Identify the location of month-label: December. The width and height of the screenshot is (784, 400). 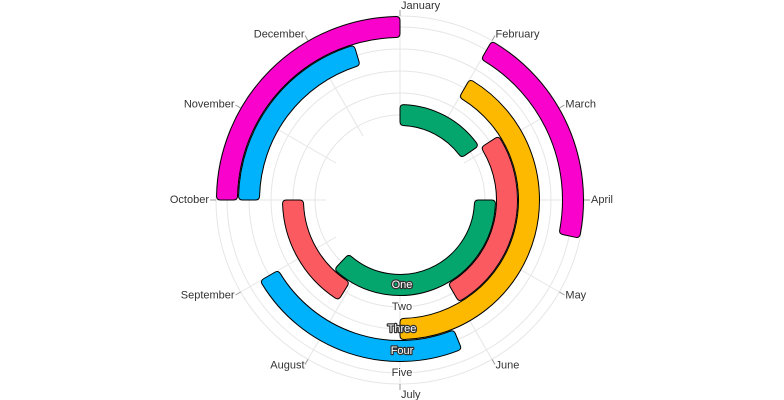
(279, 34).